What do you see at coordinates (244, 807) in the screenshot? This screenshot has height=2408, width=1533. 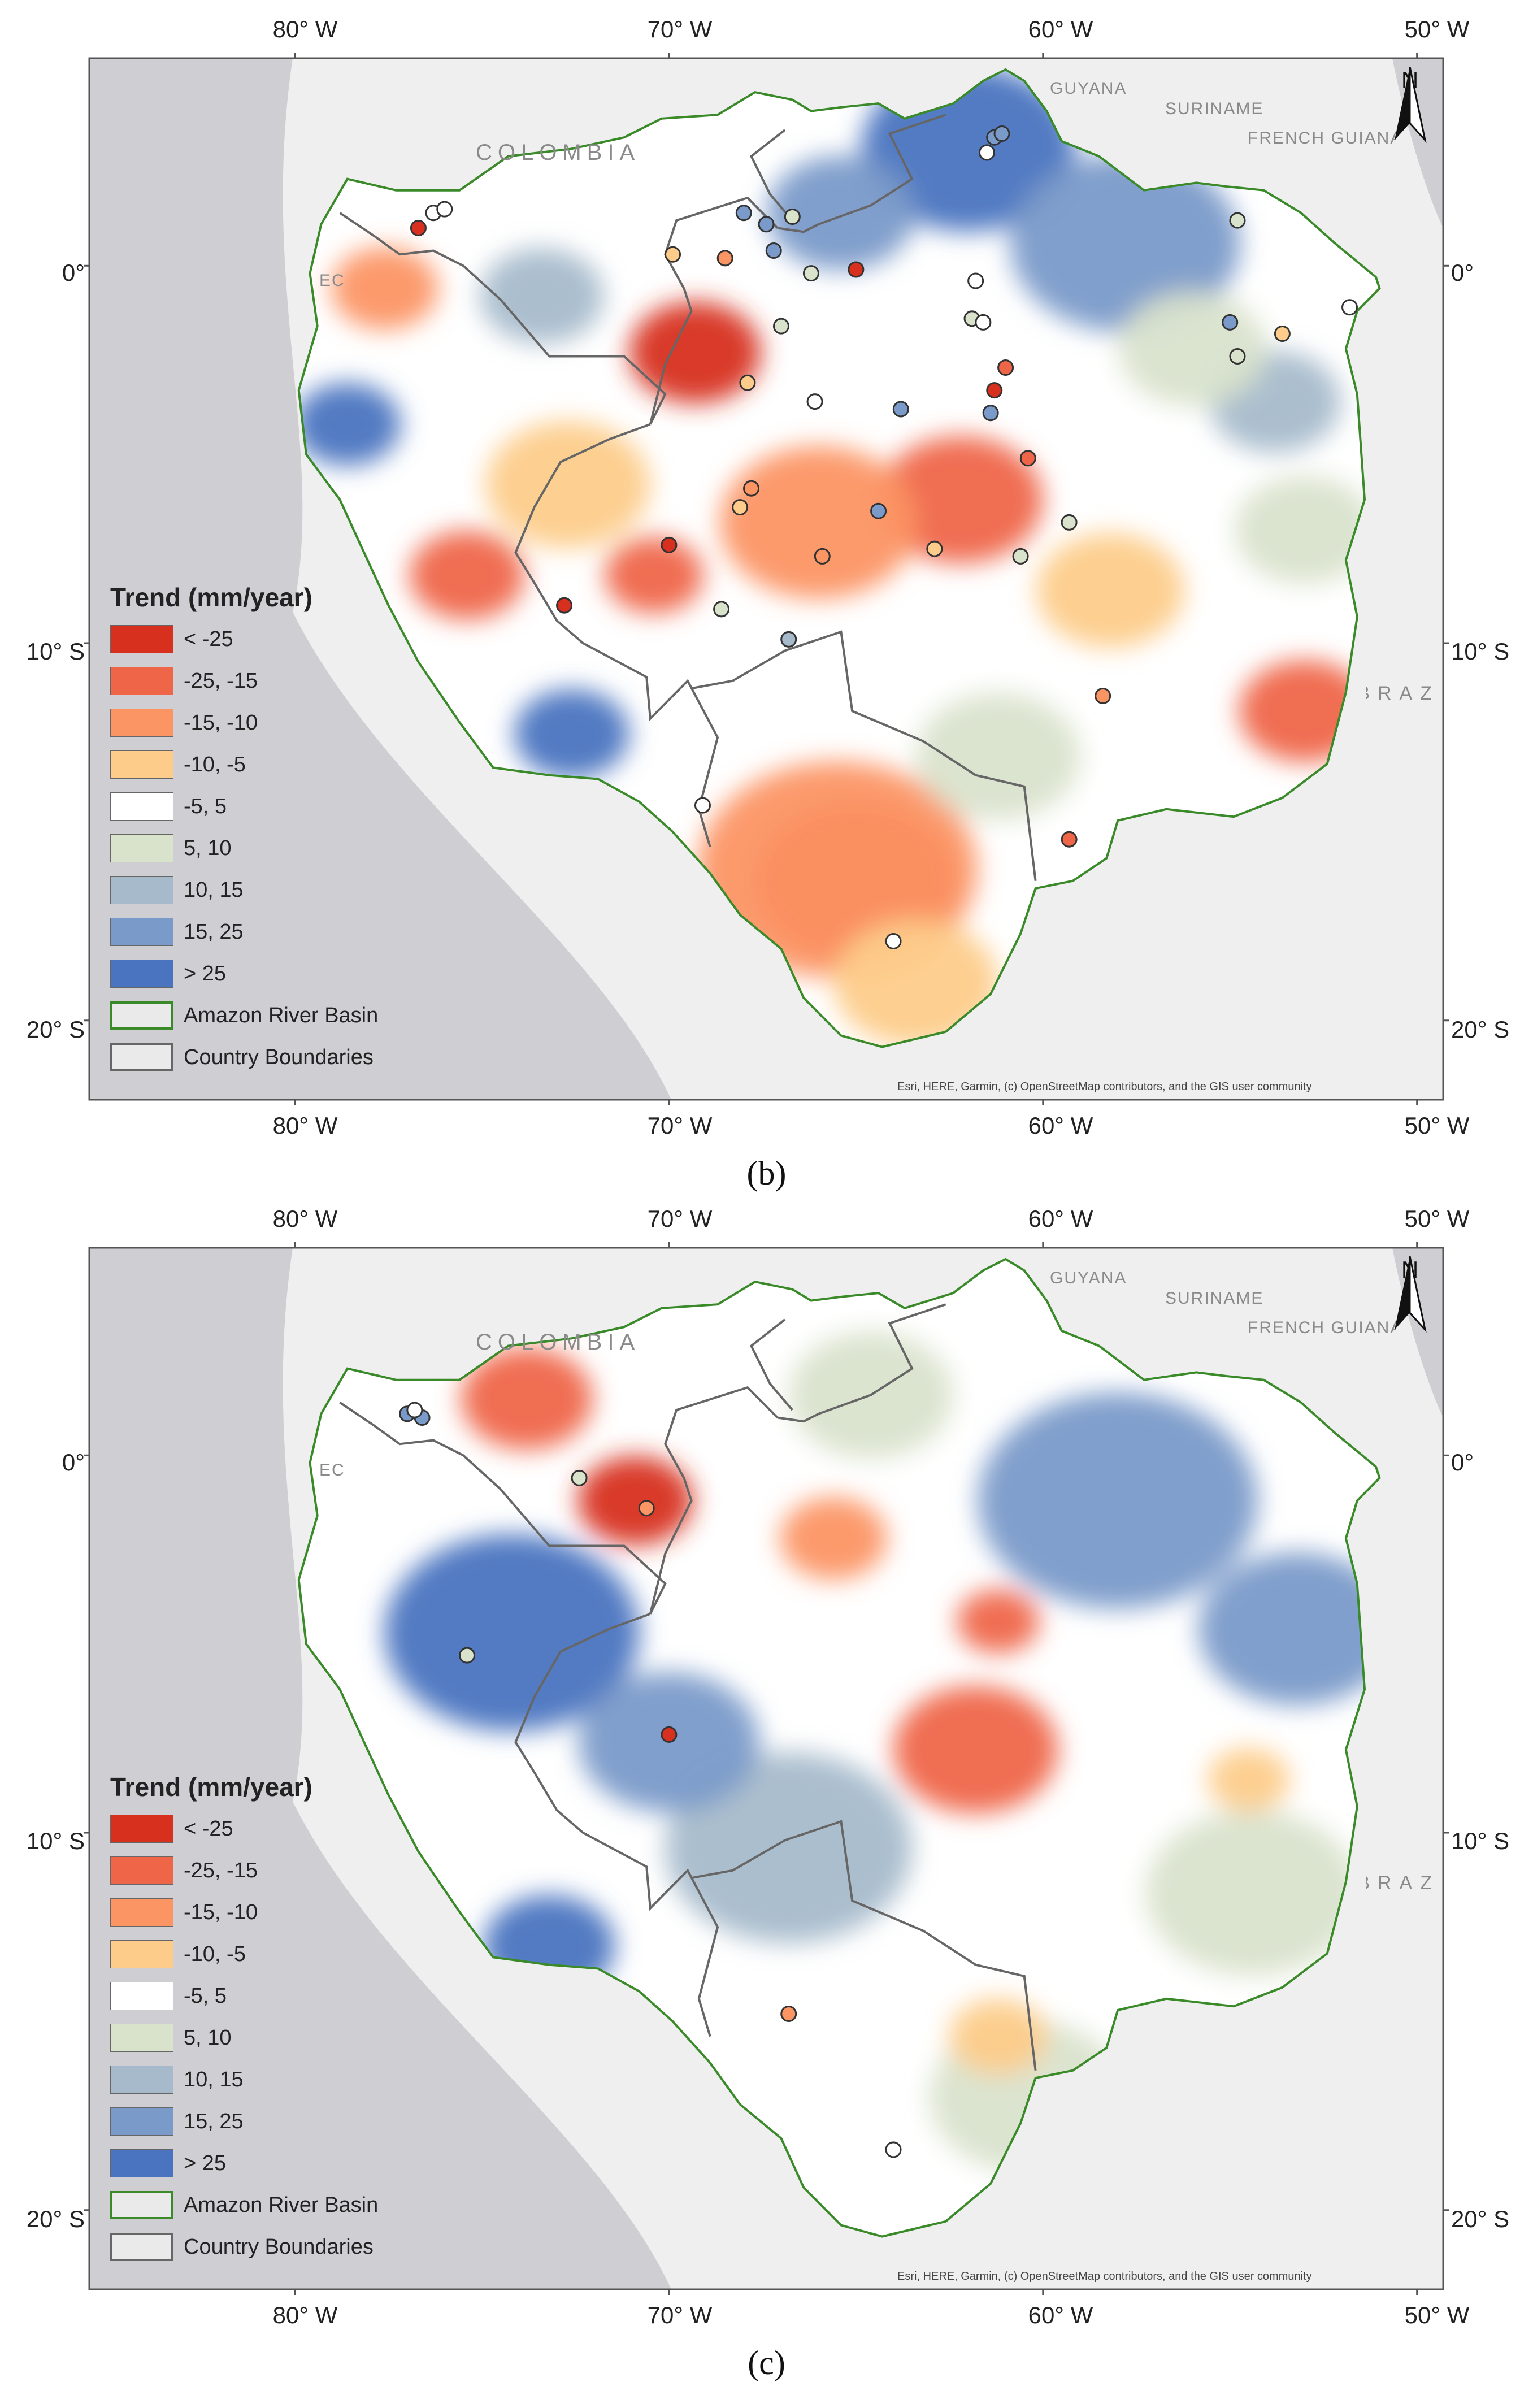 I see `legend-item-class-4: -5, 5` at bounding box center [244, 807].